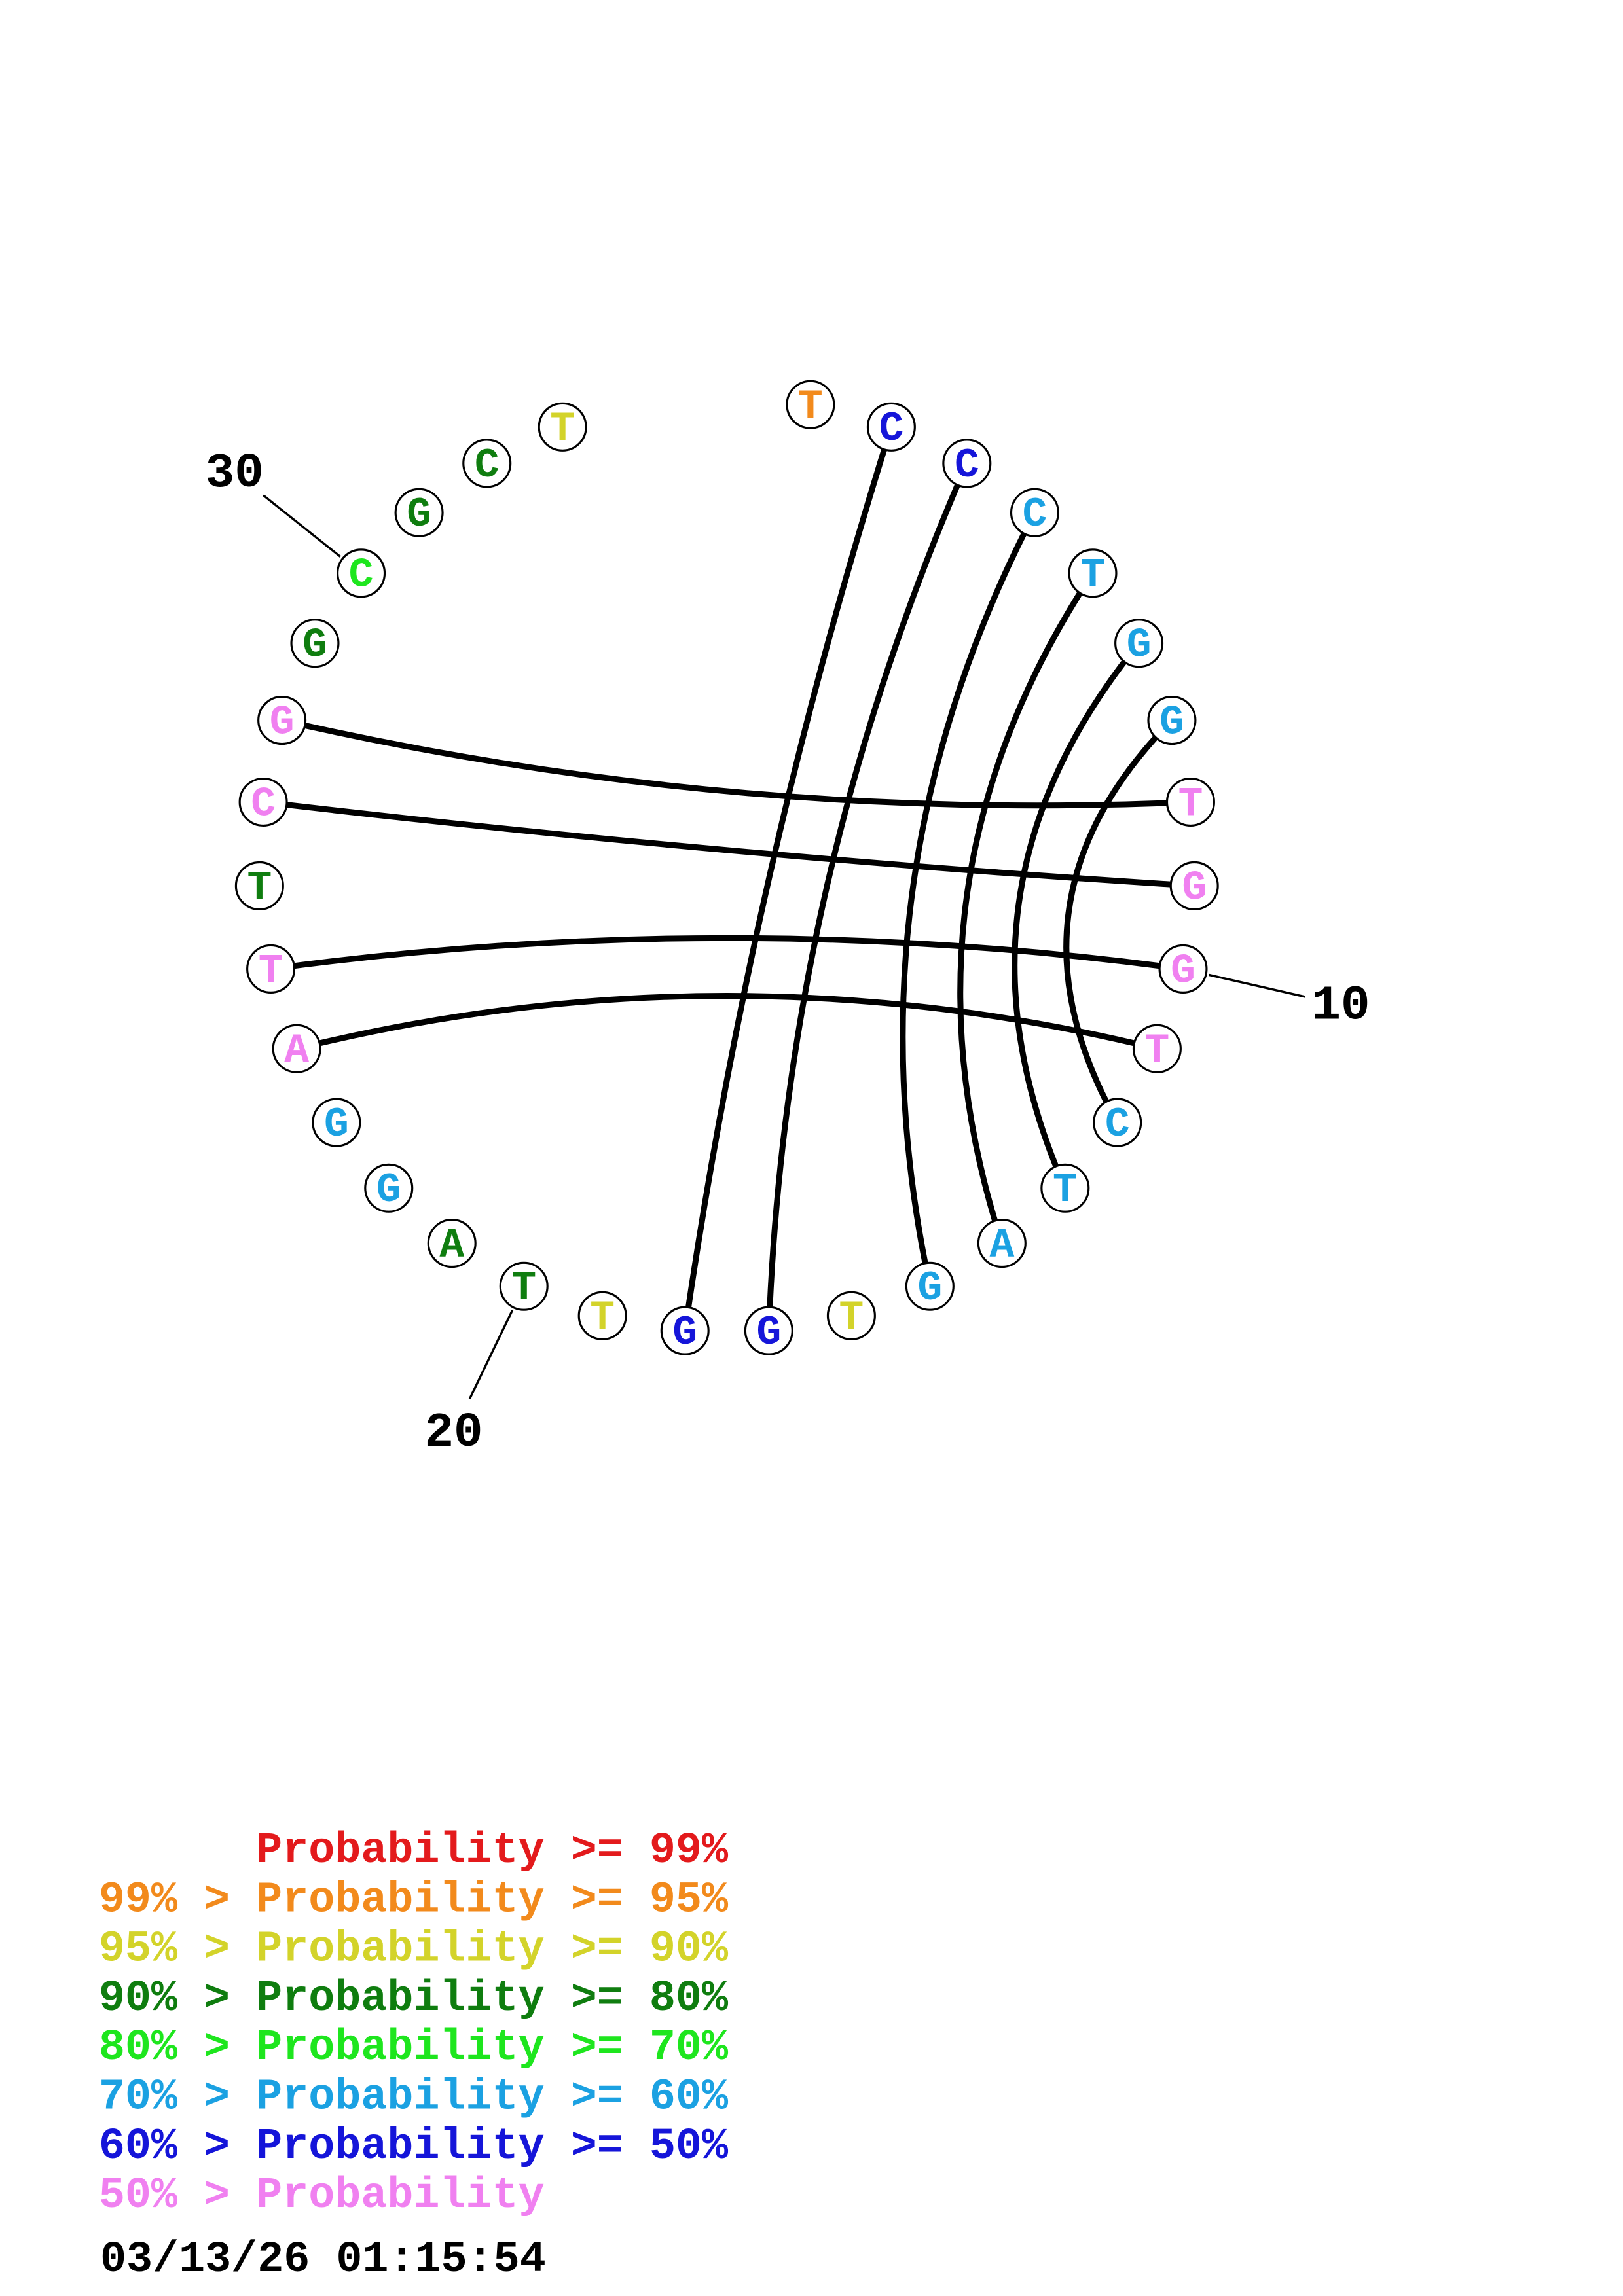 This screenshot has height=2296, width=1623. What do you see at coordinates (414, 2048) in the screenshot?
I see `legend-entry: 80% > Probability >= 70%` at bounding box center [414, 2048].